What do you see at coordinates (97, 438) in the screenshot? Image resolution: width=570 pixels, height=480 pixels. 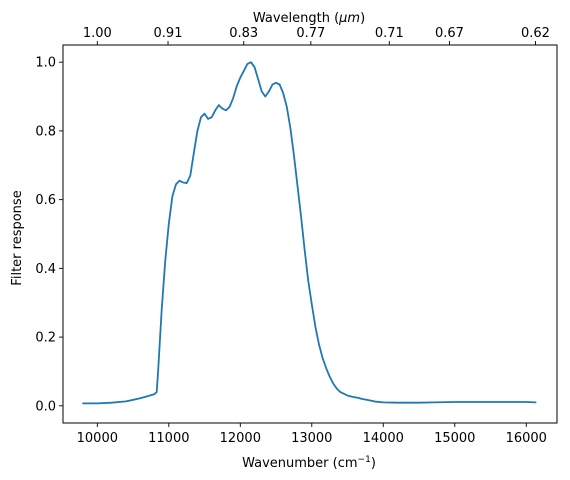 I see `x-tick-label: 10000` at bounding box center [97, 438].